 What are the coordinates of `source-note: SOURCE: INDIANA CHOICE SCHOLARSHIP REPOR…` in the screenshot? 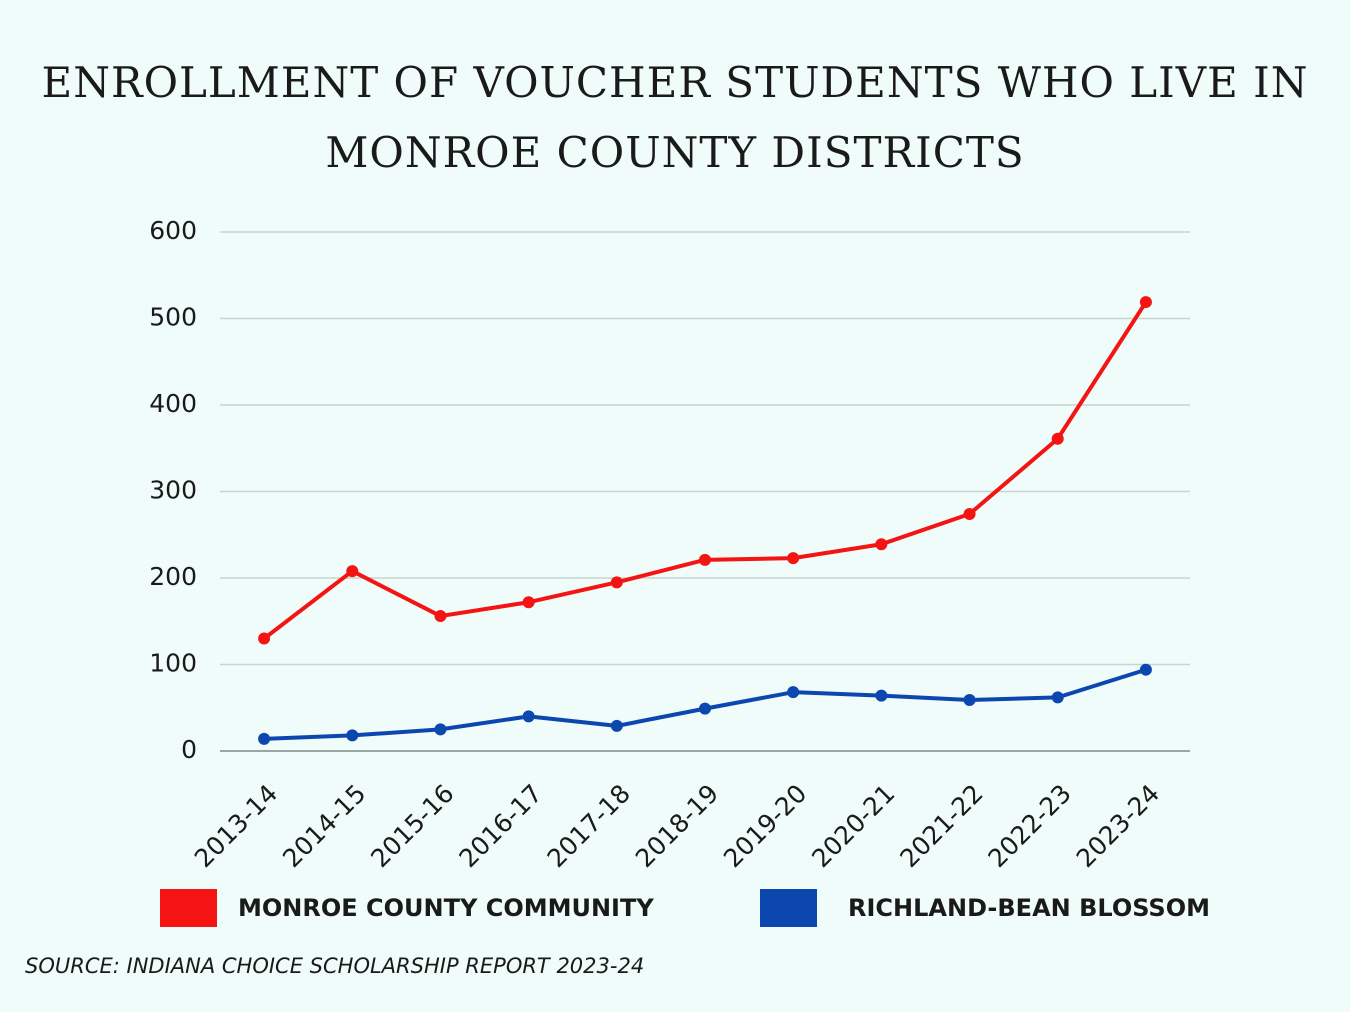 It's located at (334, 966).